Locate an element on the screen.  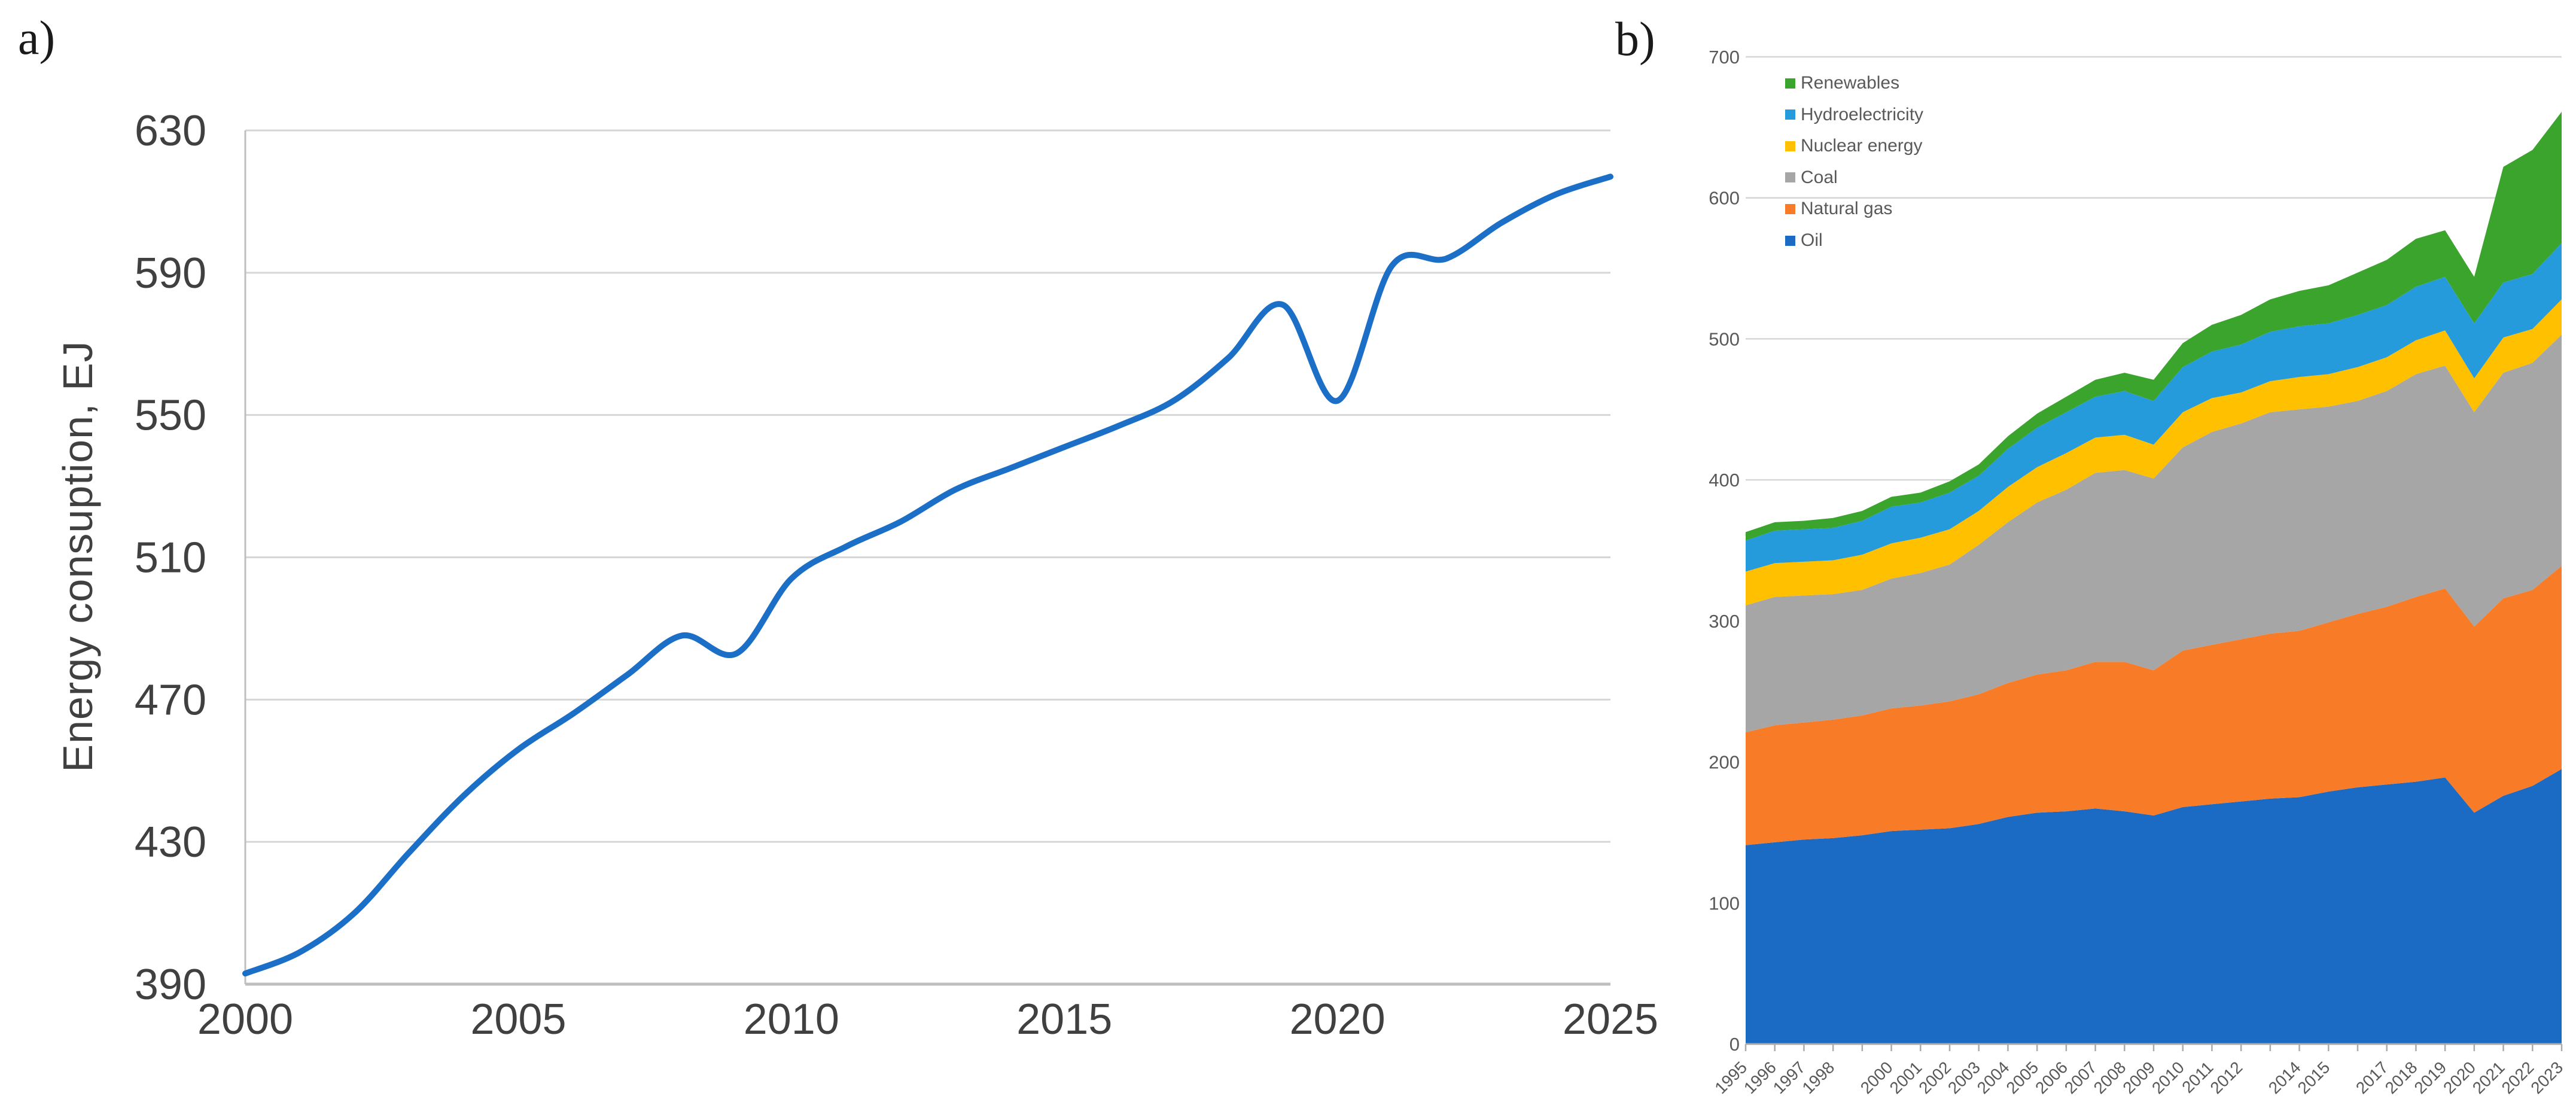
x-tick-label: 2004 is located at coordinates (1993, 1077).